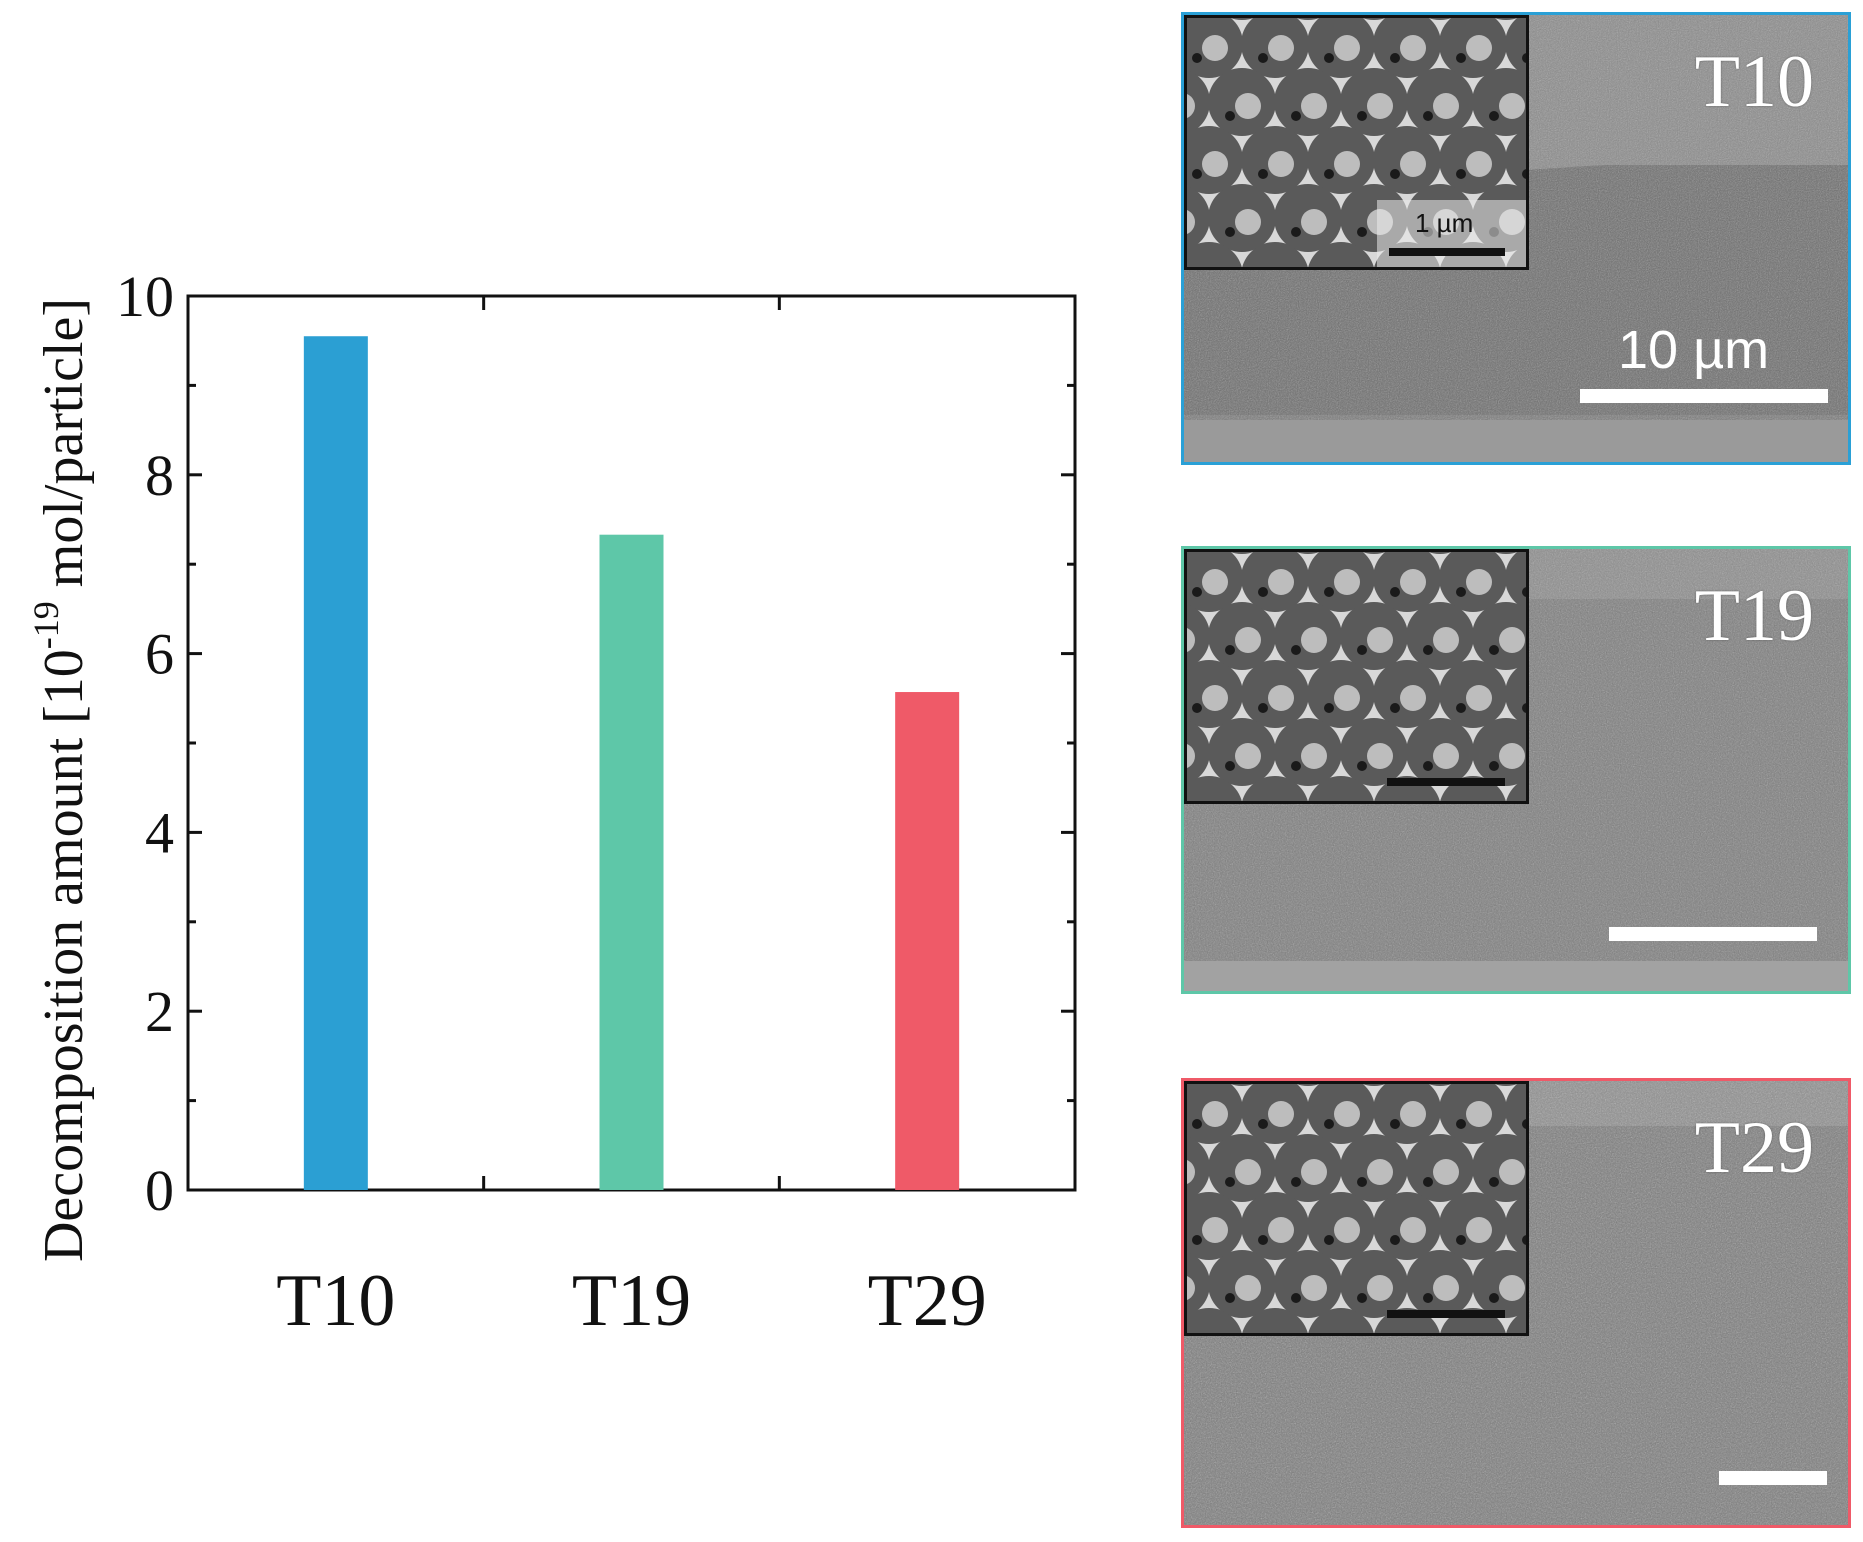 Image resolution: width=1863 pixels, height=1542 pixels. I want to click on x-tick-labels: T10 T19 T29, so click(631, 1301).